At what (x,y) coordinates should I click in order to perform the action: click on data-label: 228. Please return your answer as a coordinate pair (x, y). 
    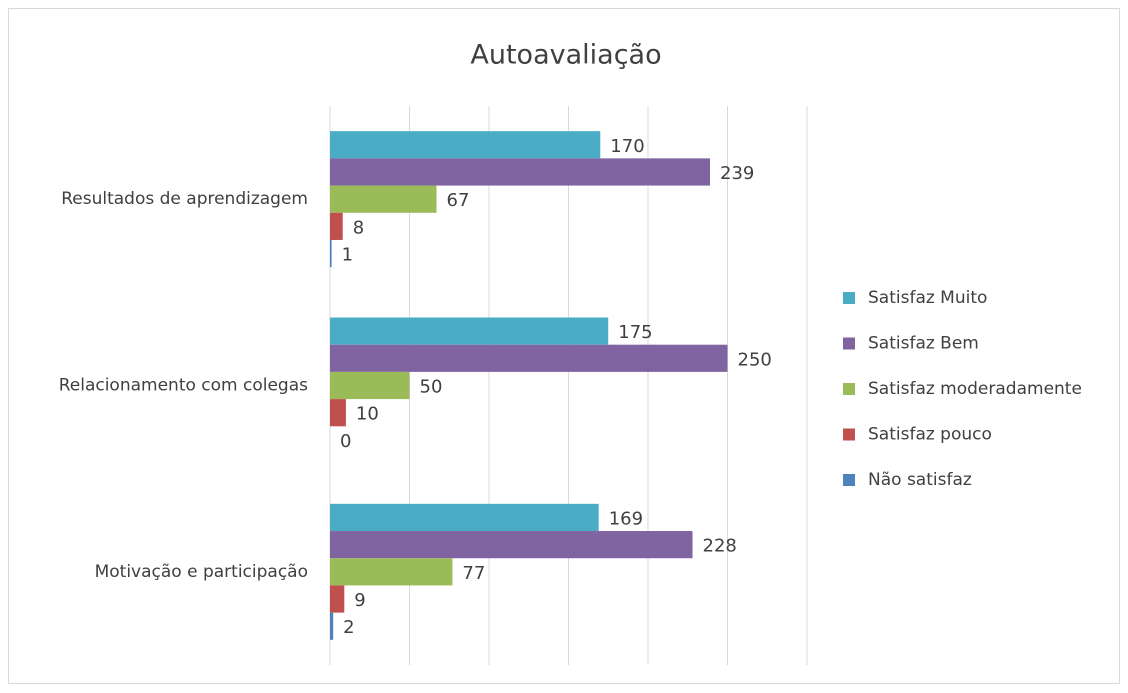
    Looking at the image, I should click on (720, 546).